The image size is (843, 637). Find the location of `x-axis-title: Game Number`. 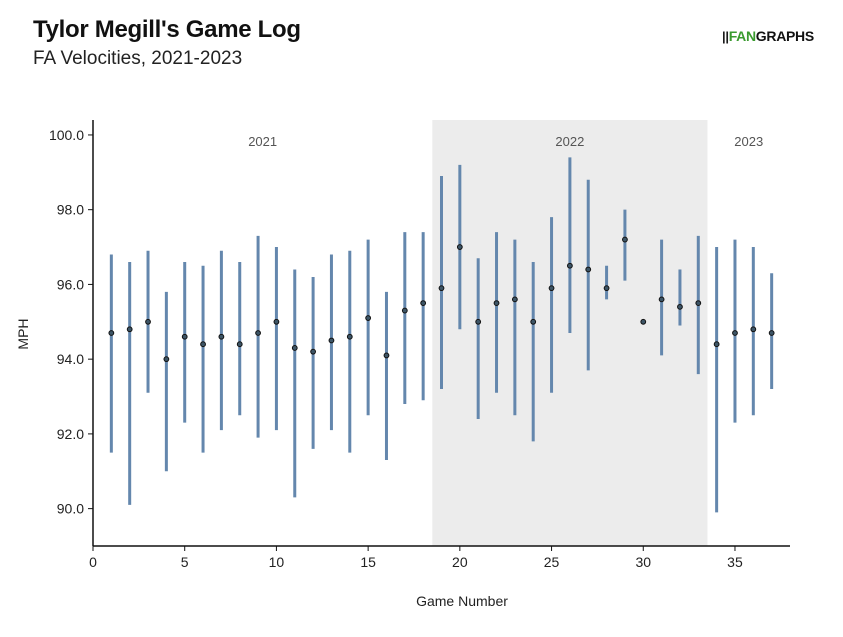

x-axis-title: Game Number is located at coordinates (462, 601).